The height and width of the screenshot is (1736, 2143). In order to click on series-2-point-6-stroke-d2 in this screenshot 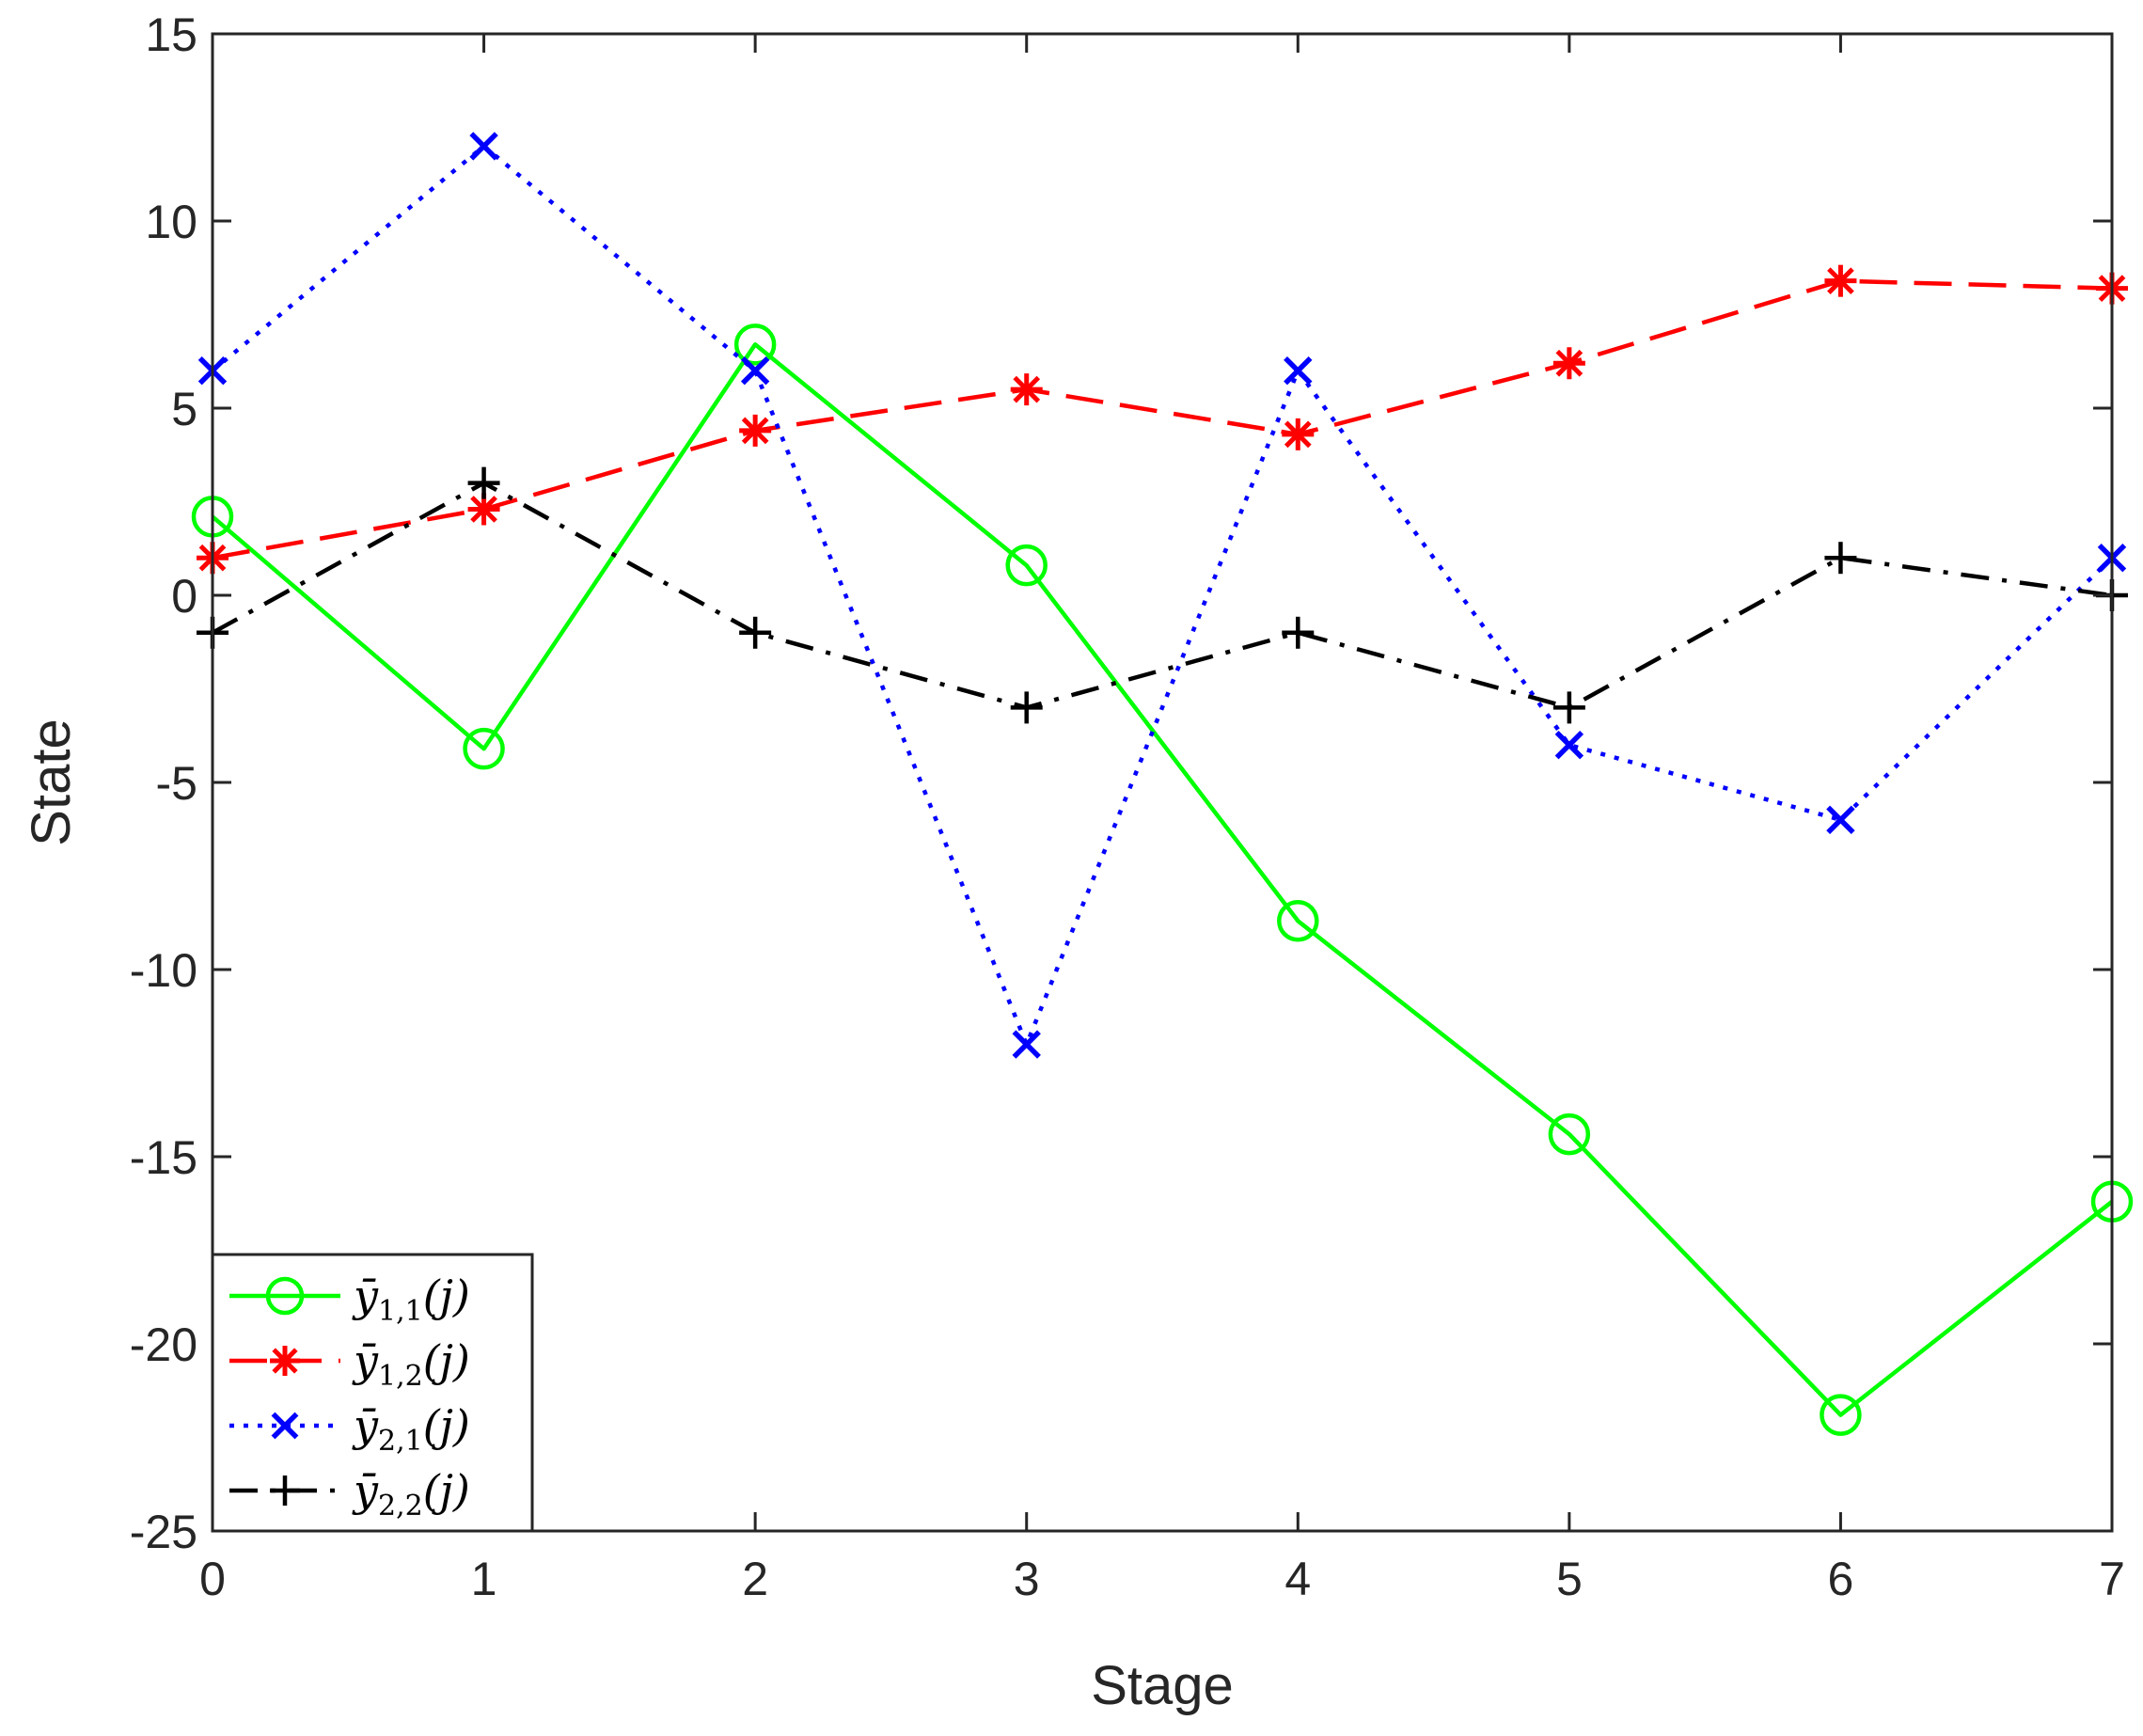, I will do `click(1840, 281)`.